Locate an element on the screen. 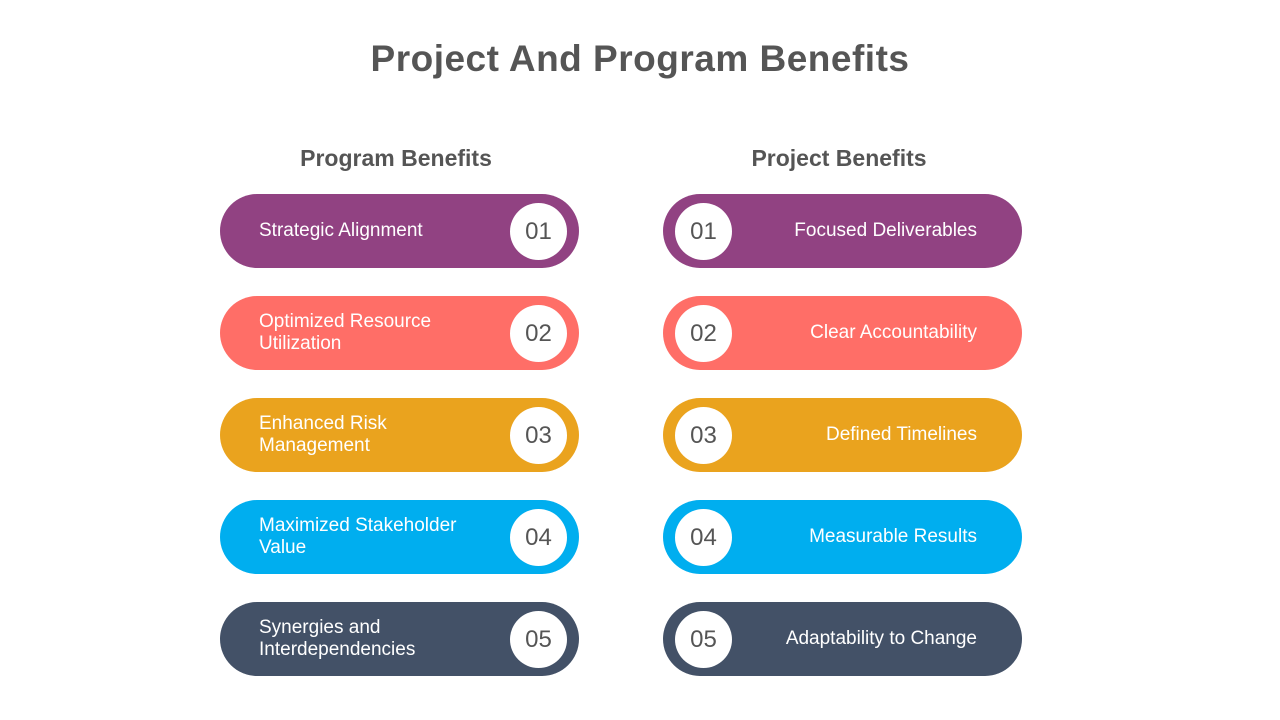  benefit-label: Synergies and Interdependencies is located at coordinates (337, 638).